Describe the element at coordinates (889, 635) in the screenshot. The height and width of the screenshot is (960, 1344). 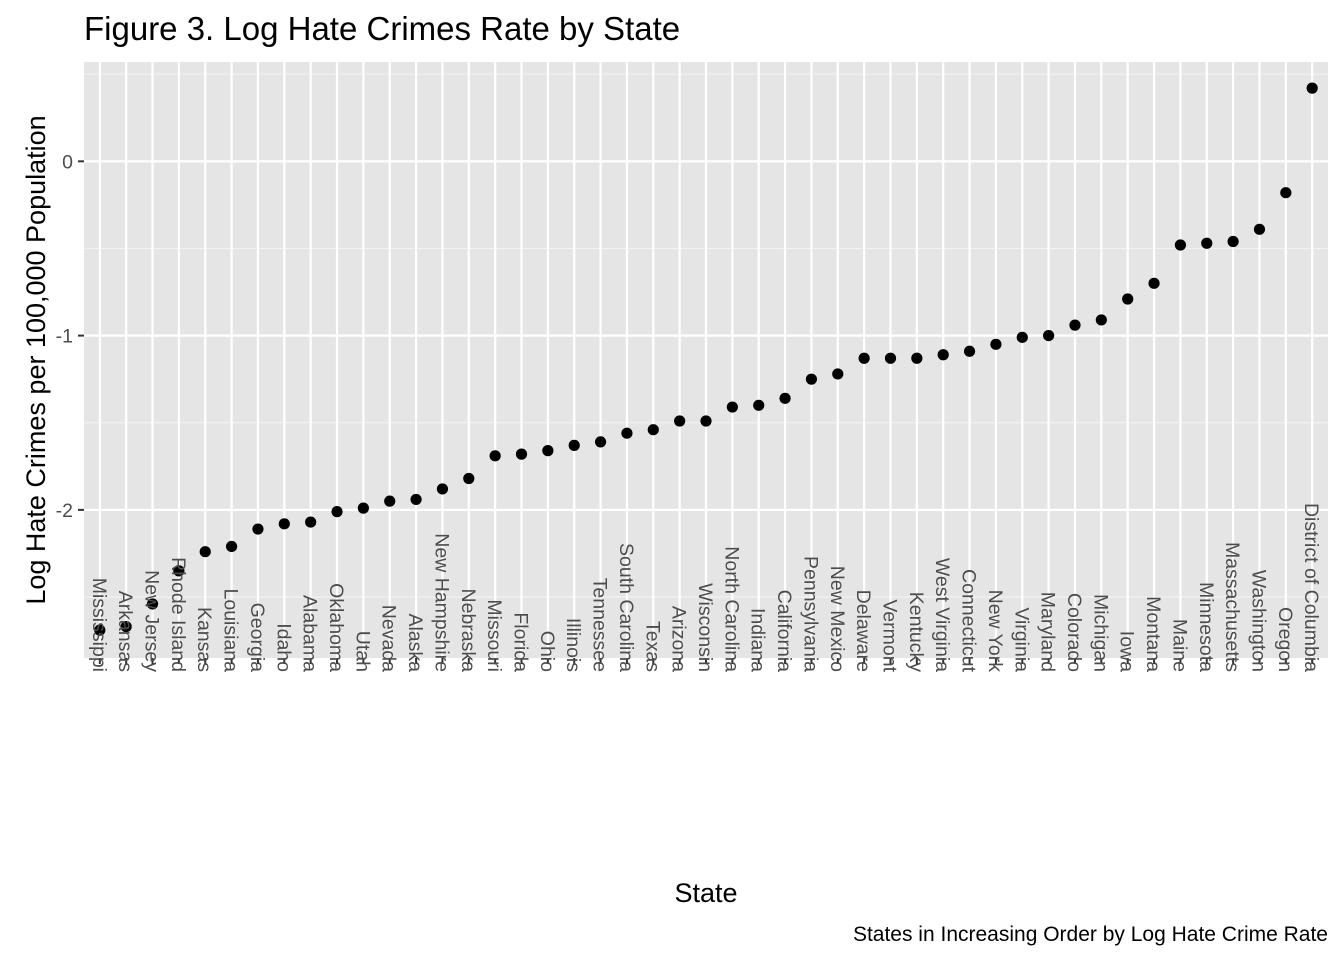
I see `x-tick-label: Vermont` at that location.